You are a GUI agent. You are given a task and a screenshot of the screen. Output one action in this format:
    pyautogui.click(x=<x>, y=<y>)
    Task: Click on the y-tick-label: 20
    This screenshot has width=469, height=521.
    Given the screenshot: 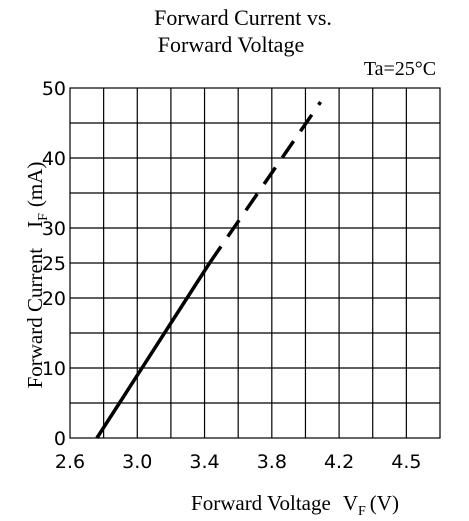 What is the action you would take?
    pyautogui.click(x=54, y=299)
    